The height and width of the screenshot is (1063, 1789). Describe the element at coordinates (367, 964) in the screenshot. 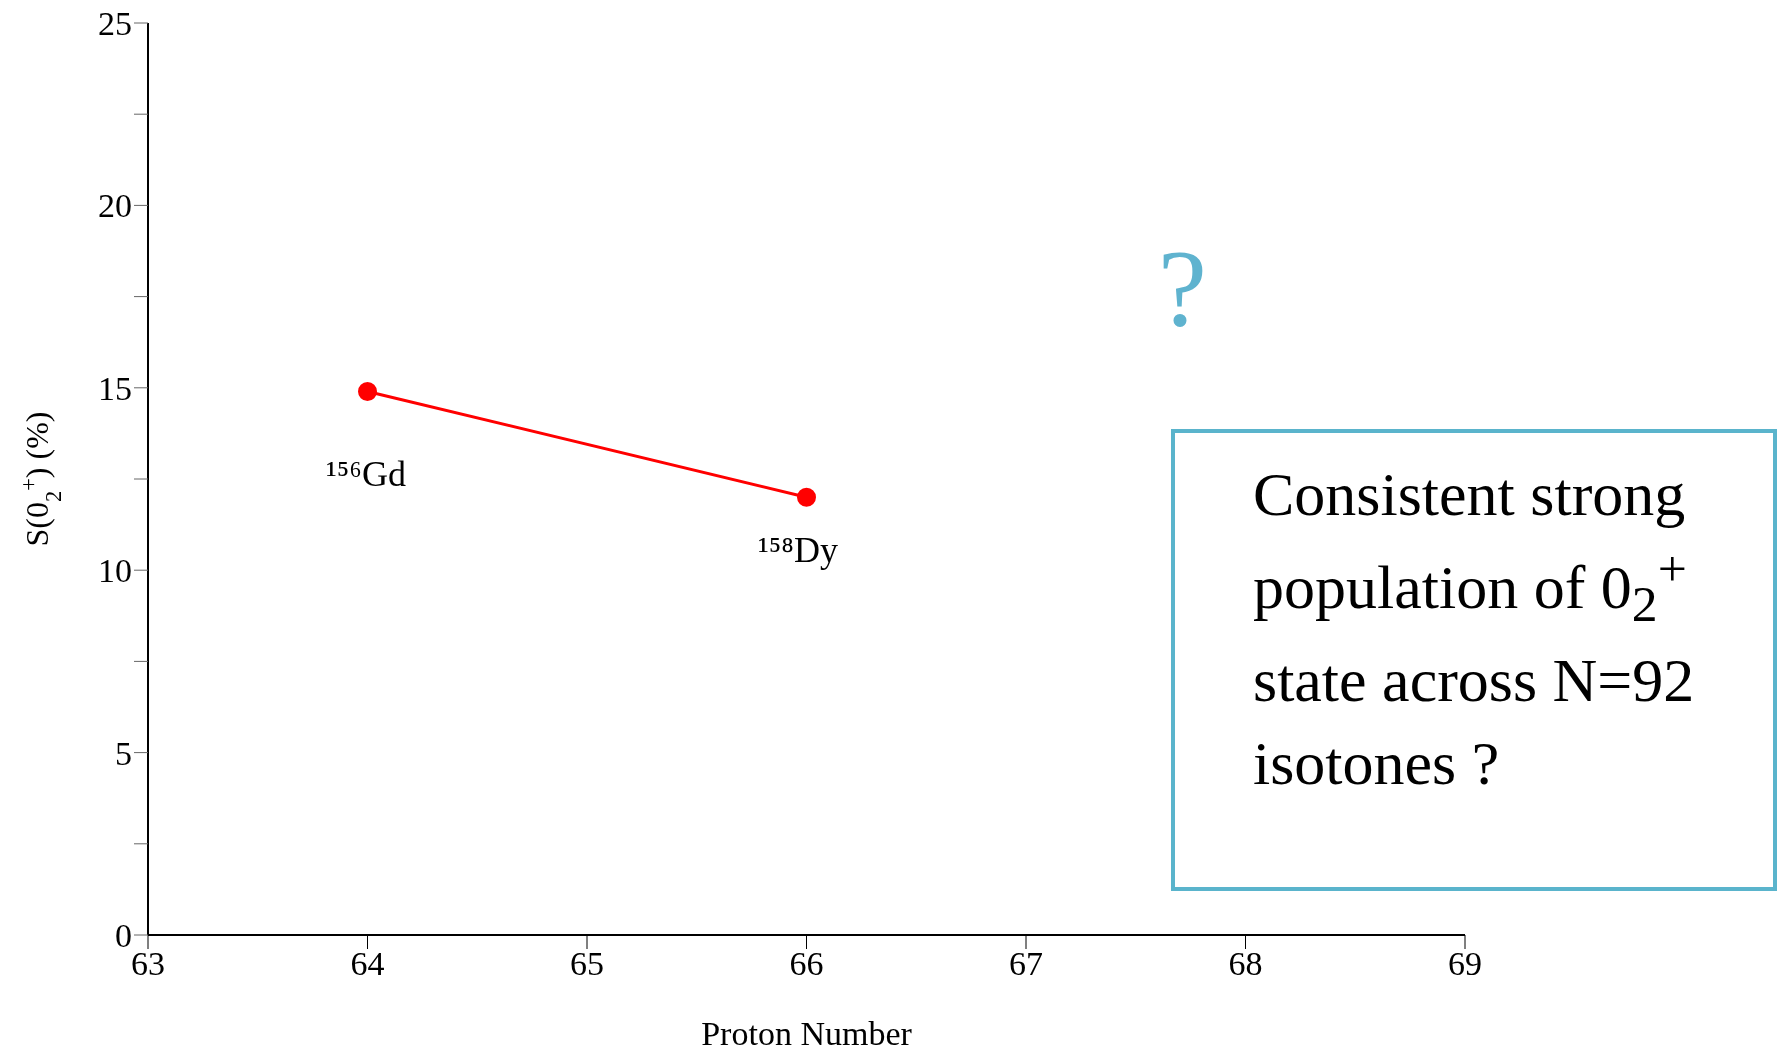

I see `x-tick-label: 64` at that location.